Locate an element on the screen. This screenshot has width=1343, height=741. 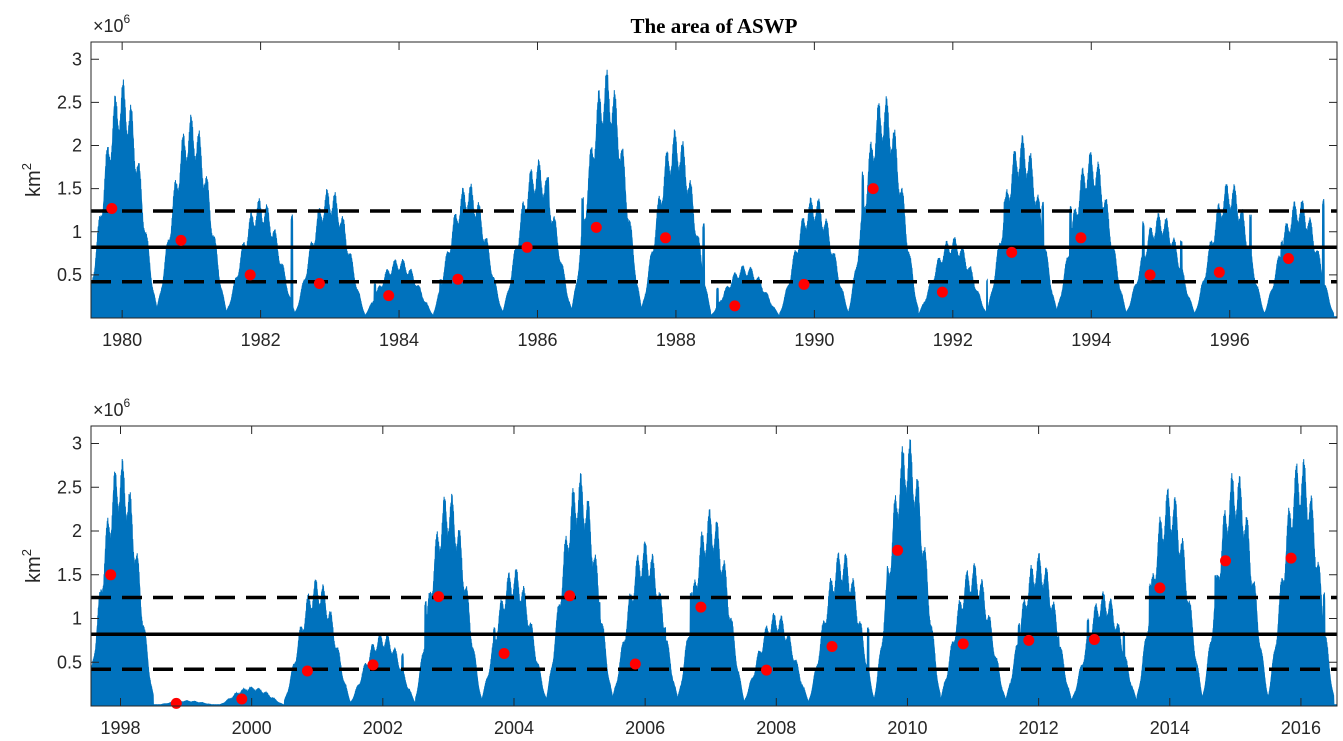
x-tick-label: 2002 is located at coordinates (383, 728).